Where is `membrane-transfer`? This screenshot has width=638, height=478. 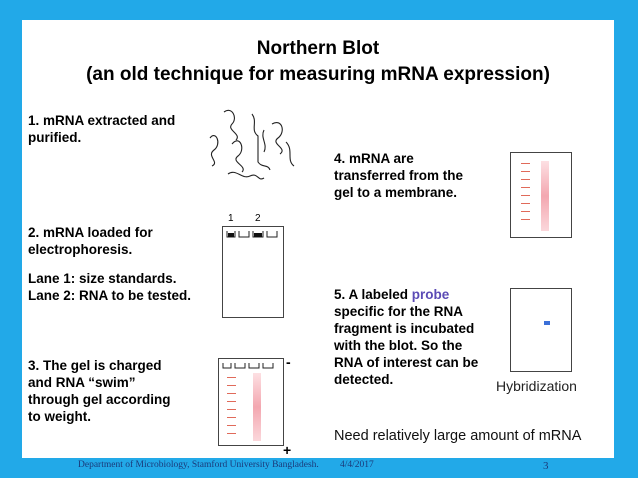
membrane-transfer is located at coordinates (541, 195).